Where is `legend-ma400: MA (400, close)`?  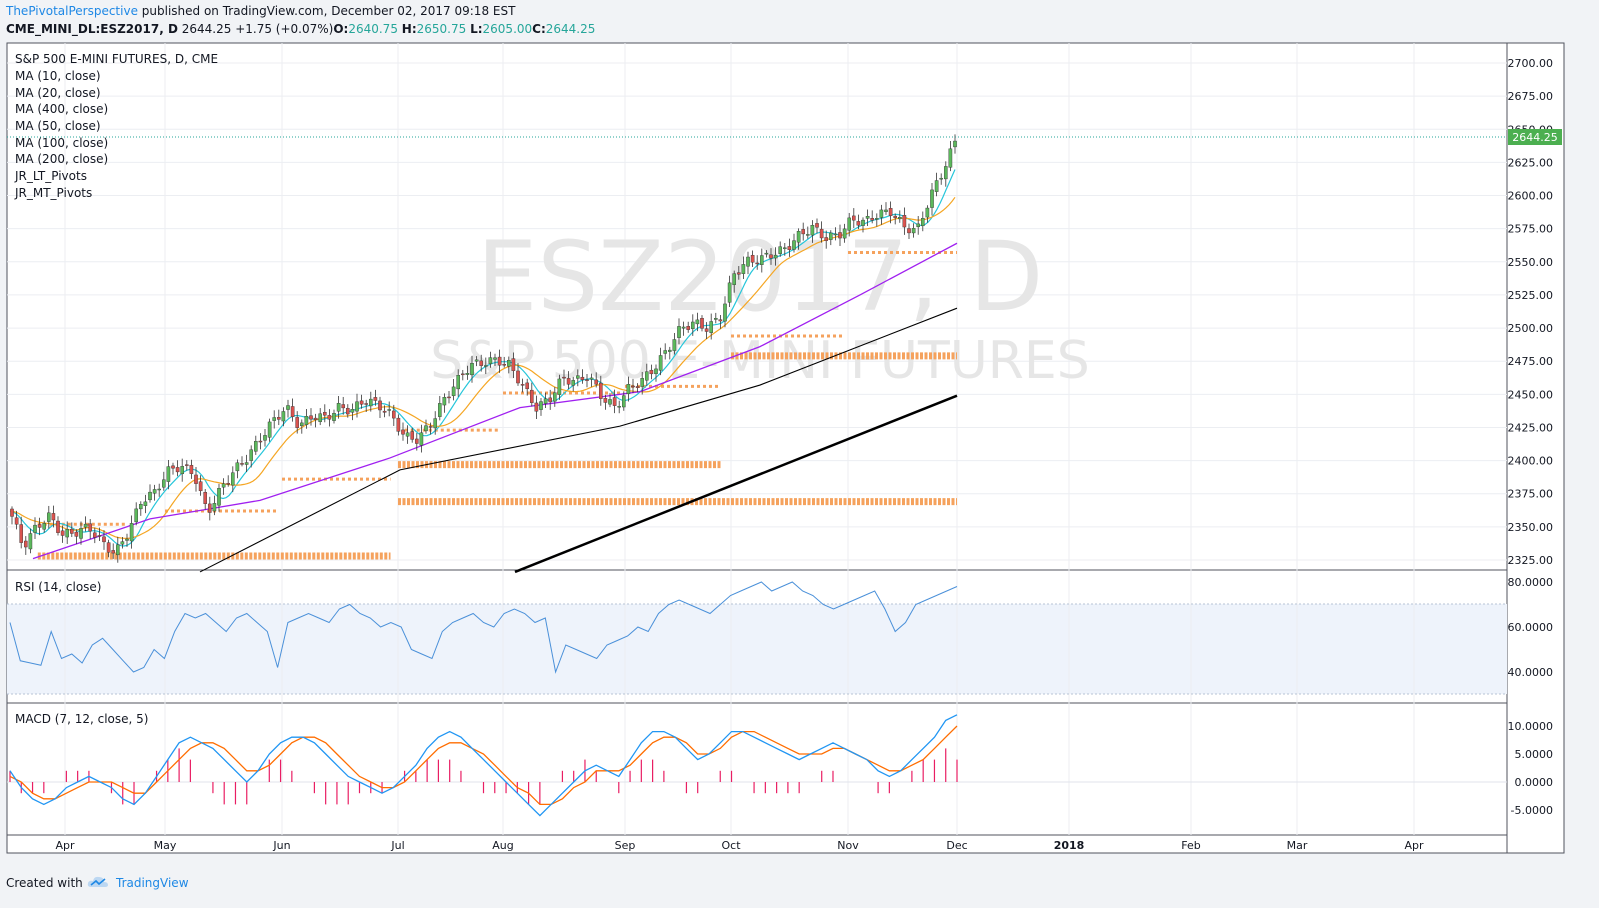
legend-ma400: MA (400, close) is located at coordinates (61, 109).